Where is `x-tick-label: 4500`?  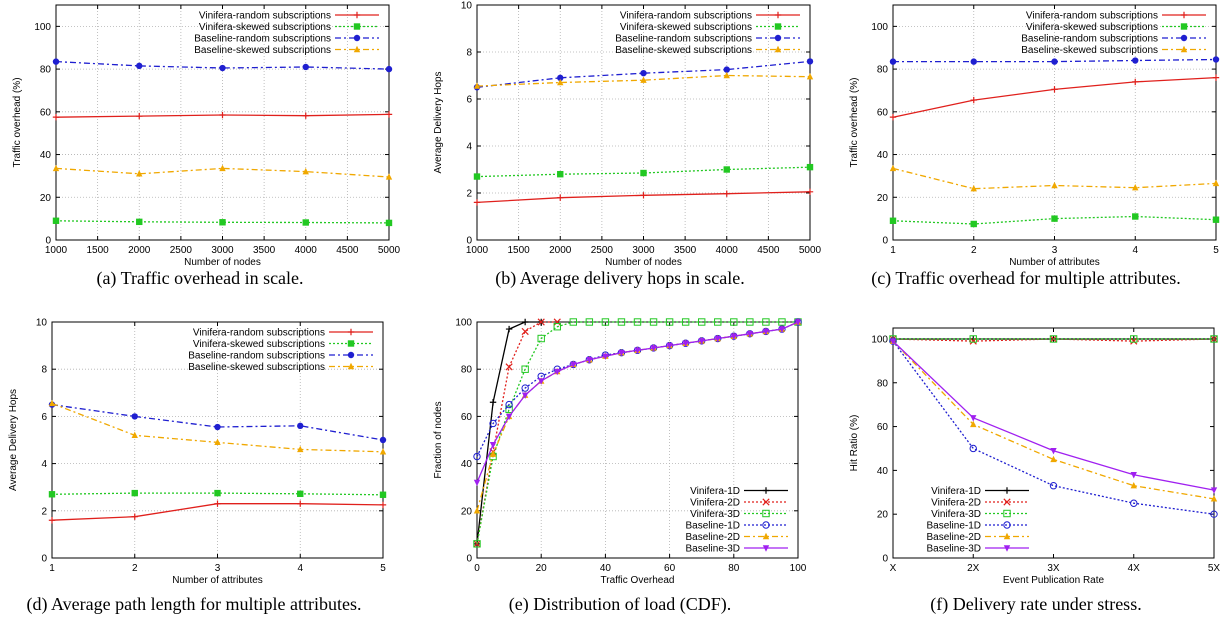
x-tick-label: 4500 is located at coordinates (768, 250).